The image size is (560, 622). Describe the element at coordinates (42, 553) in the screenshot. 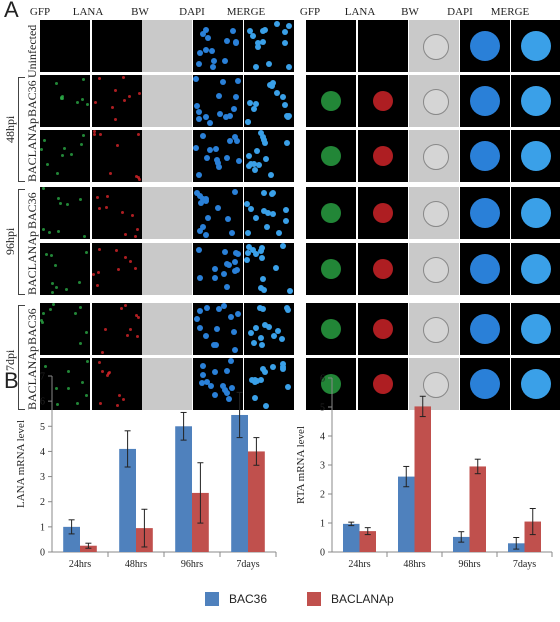

I see `y-tick-label: 0` at that location.